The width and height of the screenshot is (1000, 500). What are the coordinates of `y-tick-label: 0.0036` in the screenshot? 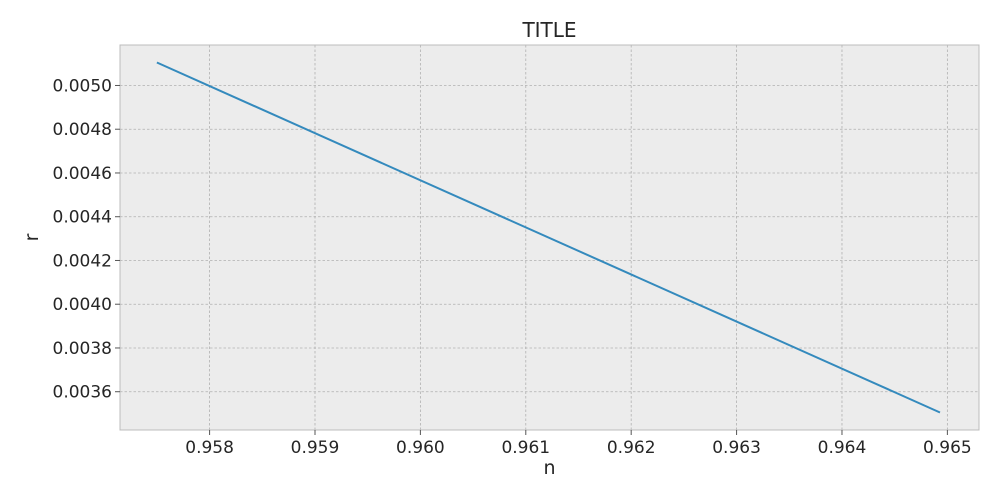 It's located at (82, 393).